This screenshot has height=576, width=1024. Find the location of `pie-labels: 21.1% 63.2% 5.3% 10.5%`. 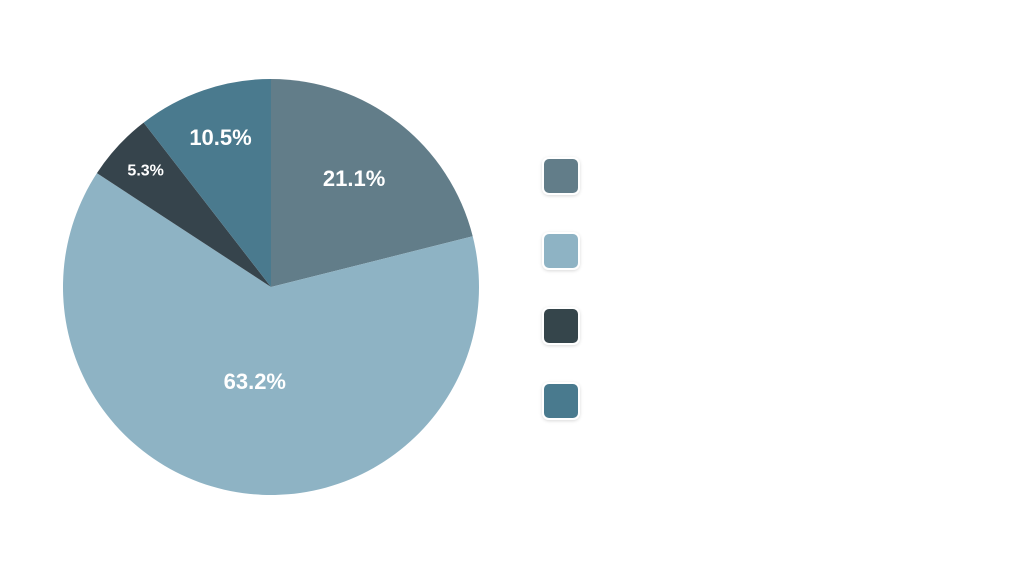

pie-labels: 21.1% 63.2% 5.3% 10.5% is located at coordinates (256, 259).